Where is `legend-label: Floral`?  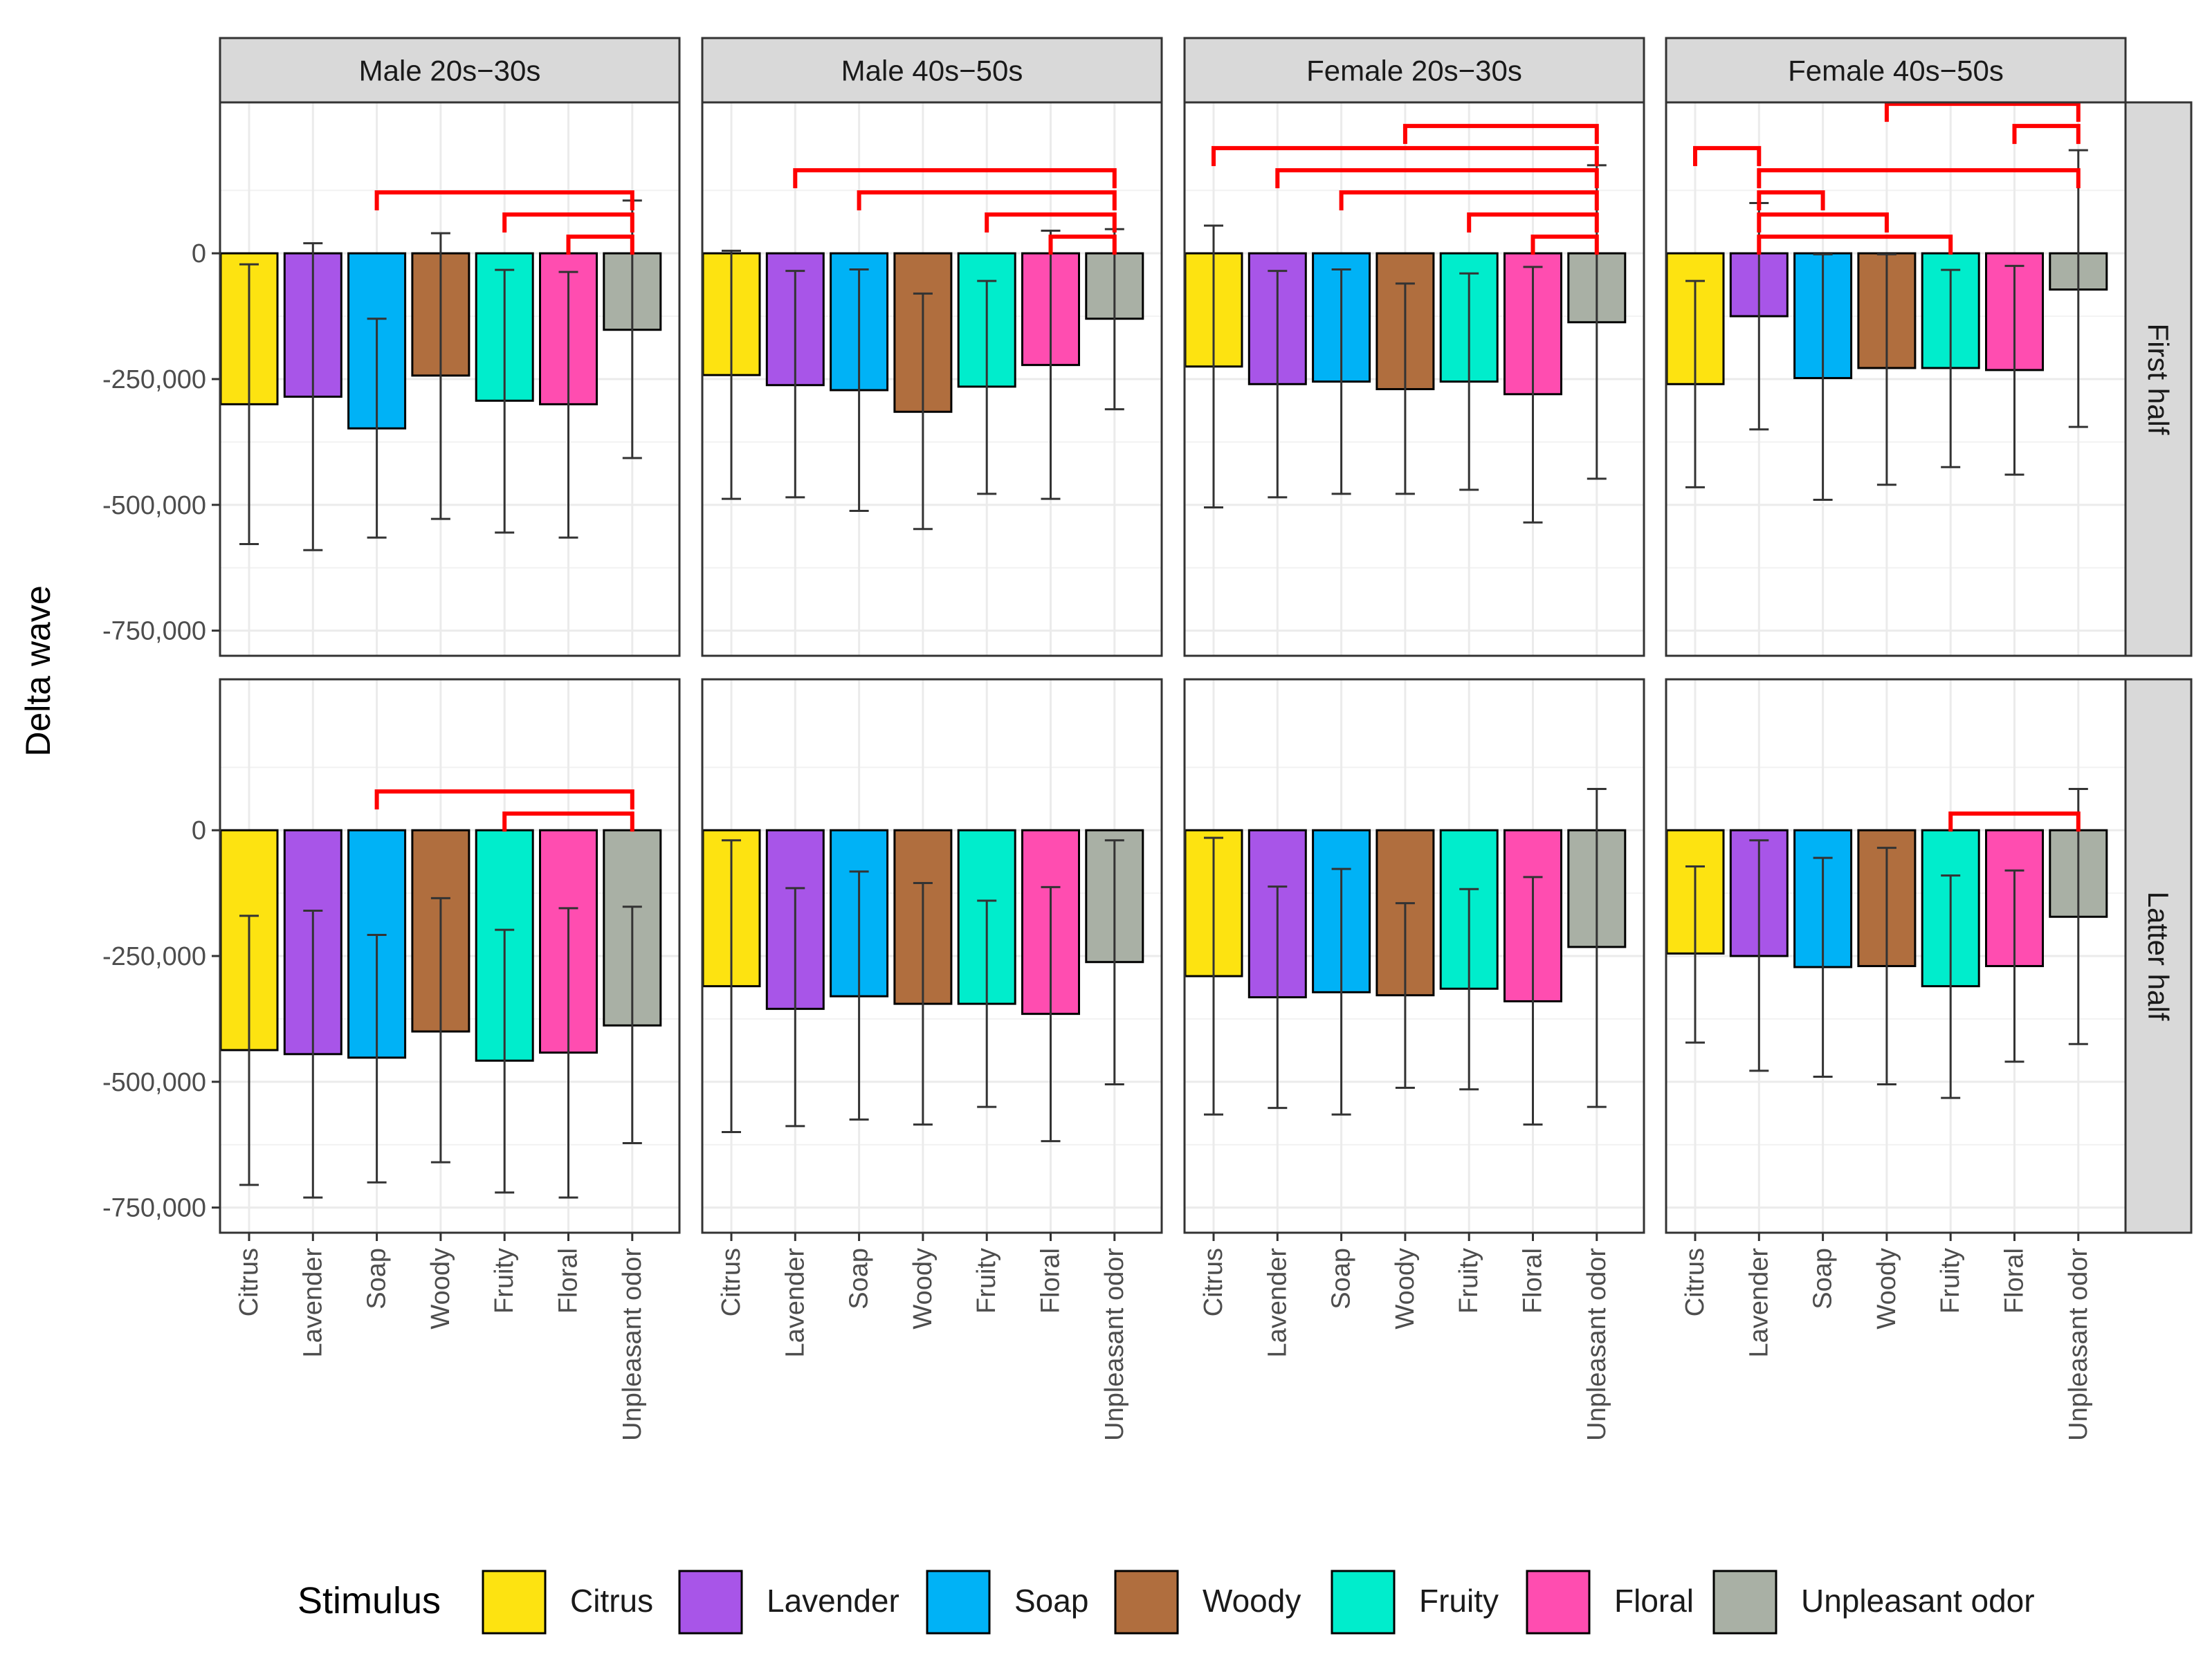
legend-label: Floral is located at coordinates (1654, 1601).